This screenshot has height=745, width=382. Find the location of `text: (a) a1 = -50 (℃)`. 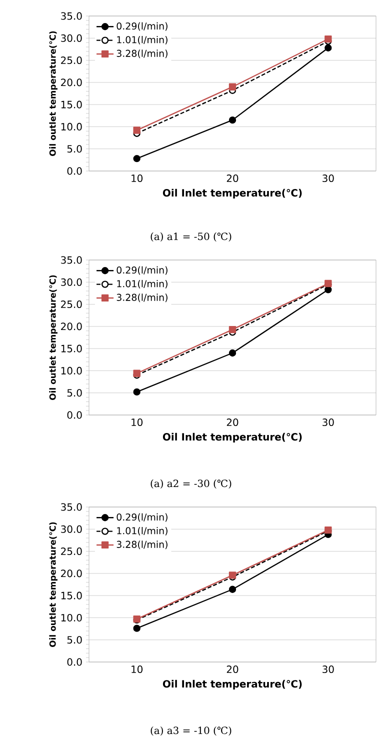

text: (a) a1 = -50 (℃) is located at coordinates (191, 237).